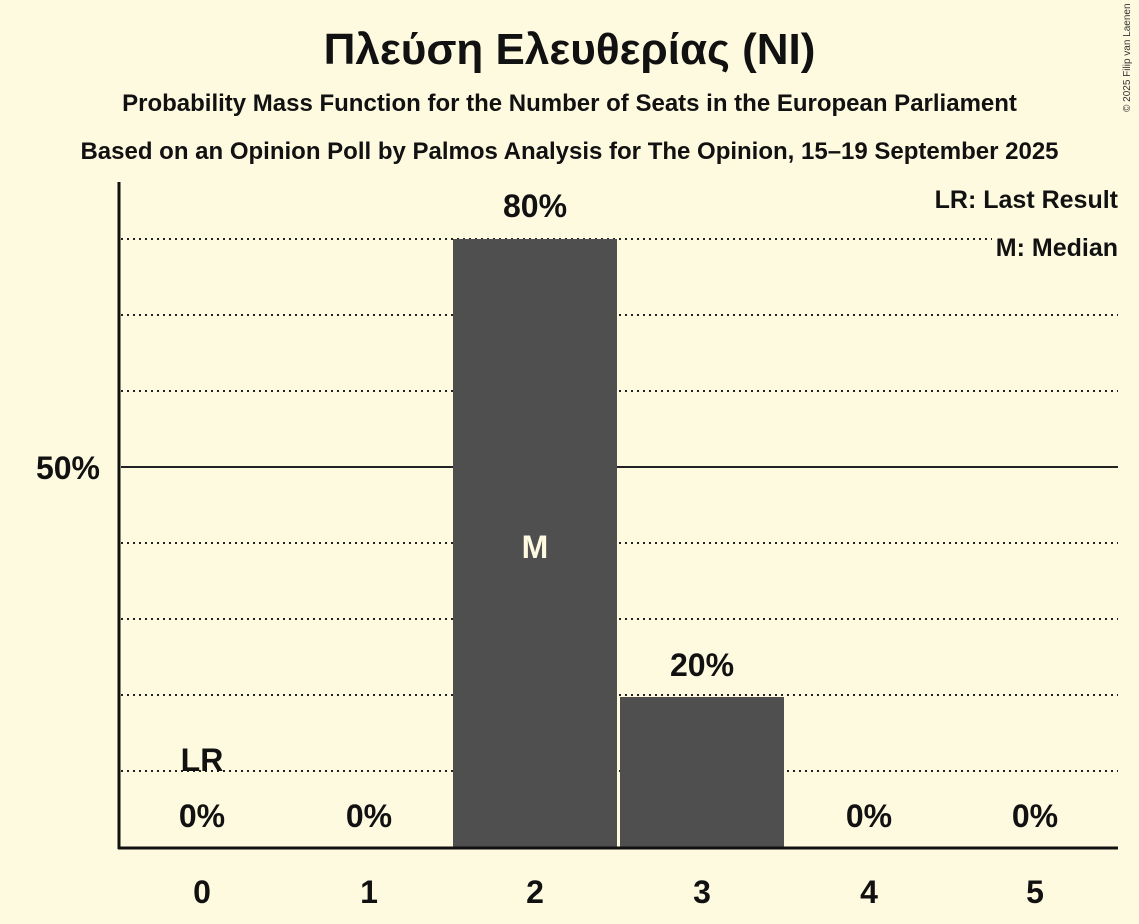  What do you see at coordinates (1035, 892) in the screenshot?
I see `x-tick-5: 5` at bounding box center [1035, 892].